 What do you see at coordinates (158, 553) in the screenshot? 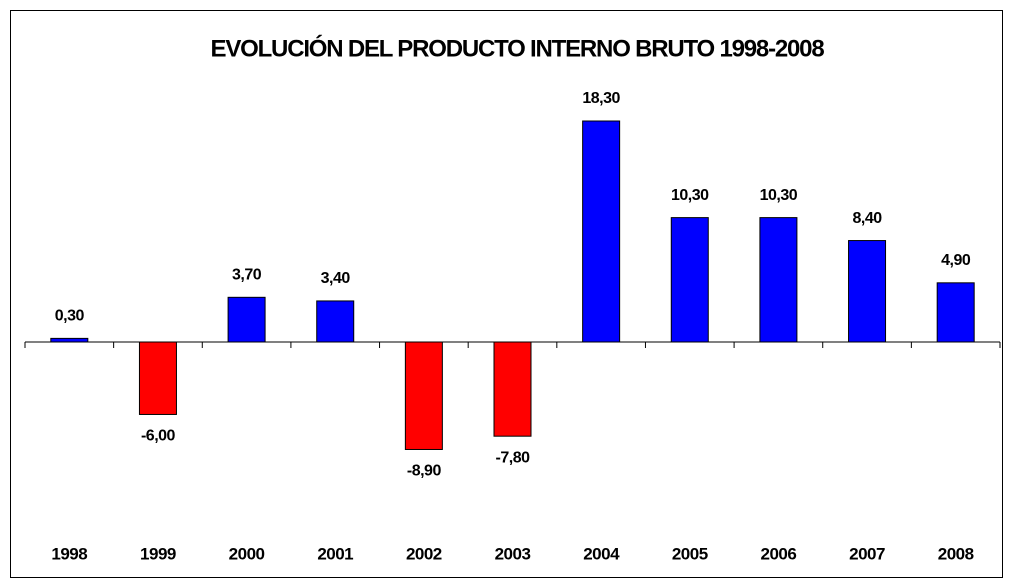
I see `x-tick-label: 1999` at bounding box center [158, 553].